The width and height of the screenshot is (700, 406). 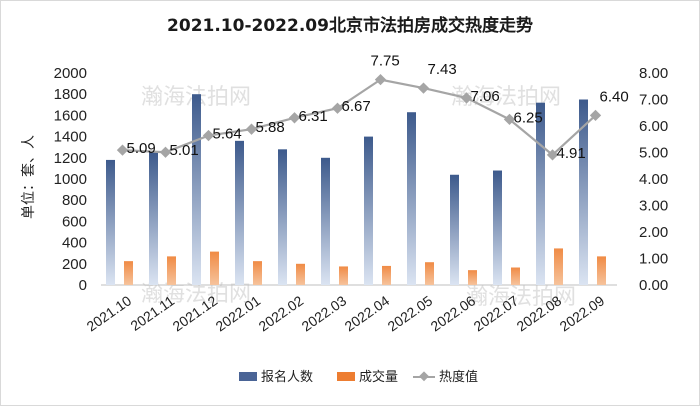 I want to click on x-tick-label: 2022.03, so click(x=324, y=313).